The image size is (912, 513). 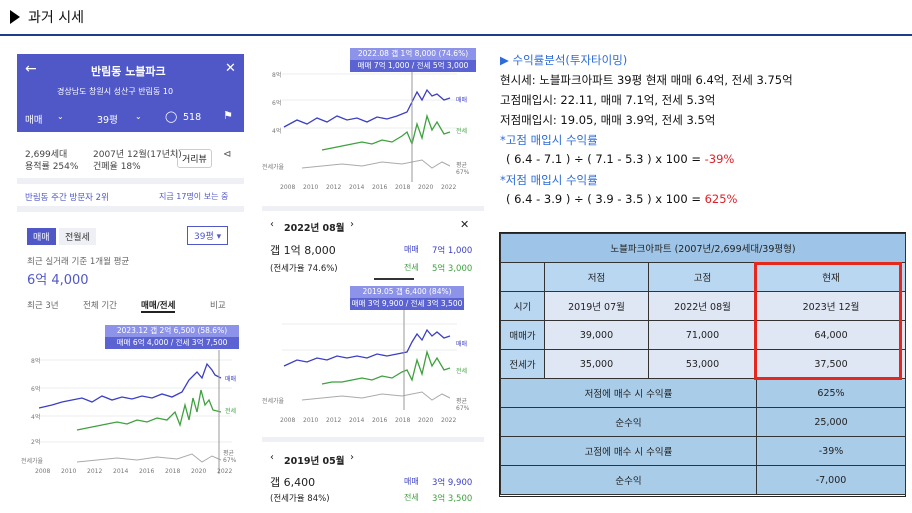 I want to click on comment-icon: ◯, so click(x=171, y=116).